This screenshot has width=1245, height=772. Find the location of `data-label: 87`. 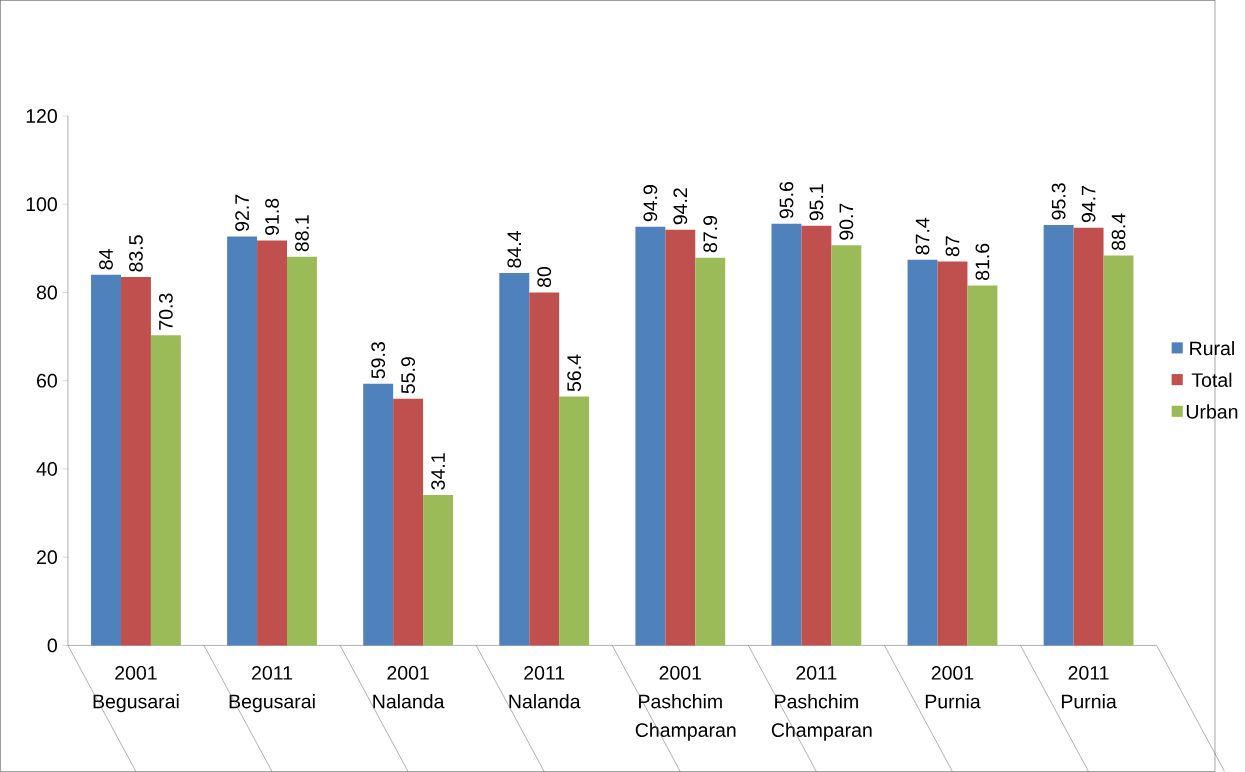

data-label: 87 is located at coordinates (952, 246).